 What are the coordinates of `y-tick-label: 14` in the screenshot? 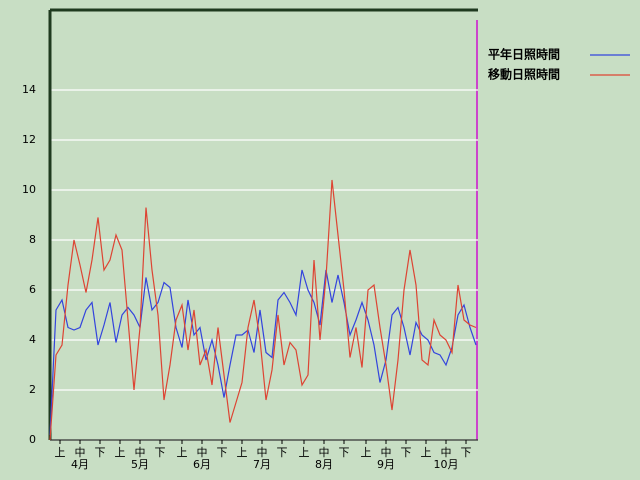 It's located at (29, 89).